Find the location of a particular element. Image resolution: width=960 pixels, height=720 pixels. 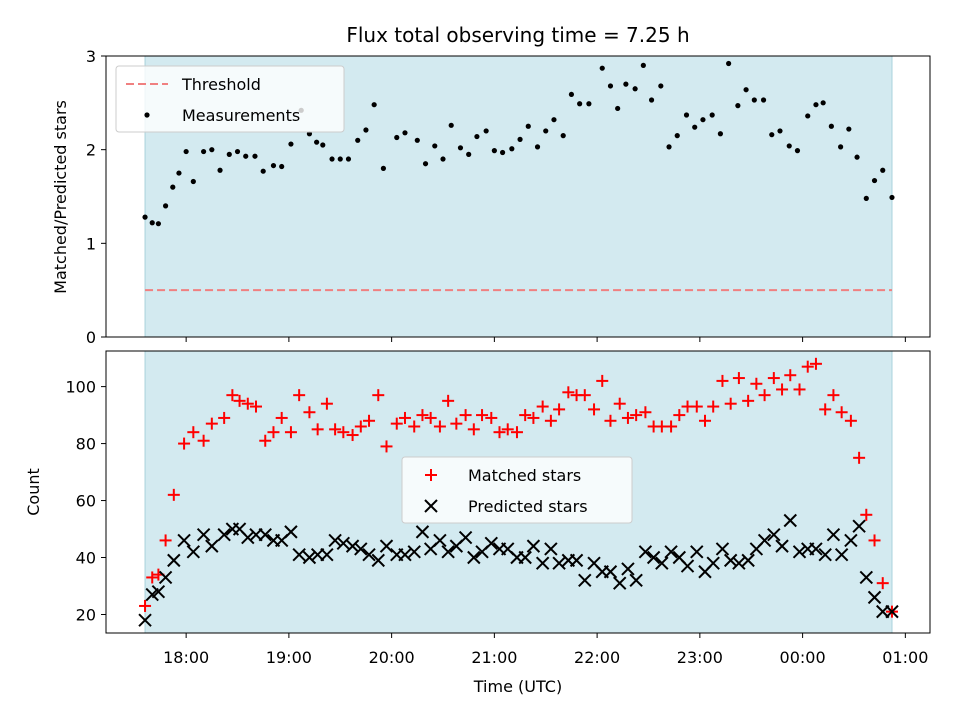

bottom-y-tick-label: 20 is located at coordinates (86, 614).